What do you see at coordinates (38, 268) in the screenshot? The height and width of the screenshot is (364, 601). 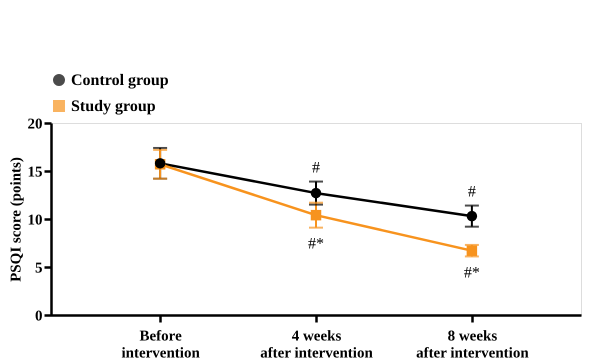 I see `y-tick-label: 5` at bounding box center [38, 268].